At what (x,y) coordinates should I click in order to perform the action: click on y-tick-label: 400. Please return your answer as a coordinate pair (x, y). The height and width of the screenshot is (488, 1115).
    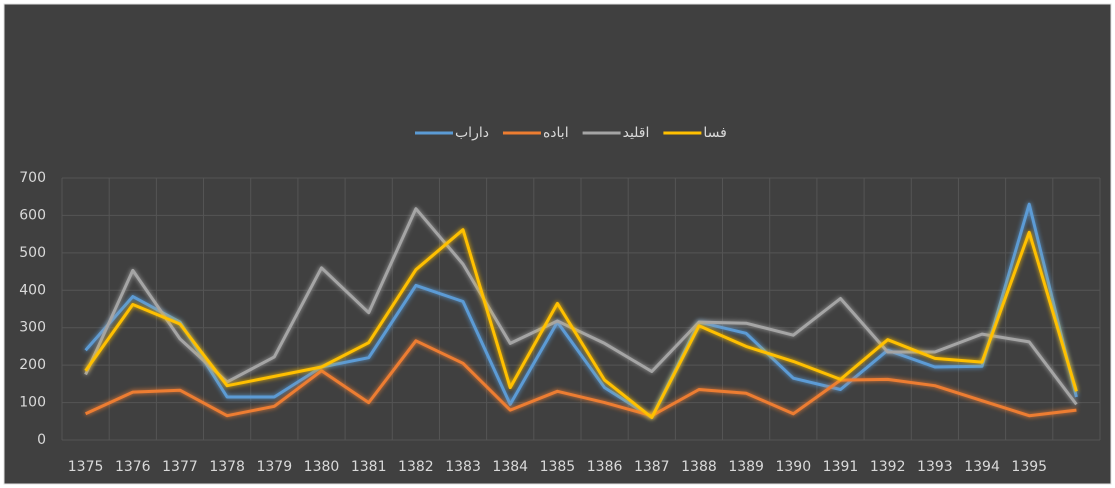
    Looking at the image, I should click on (32, 290).